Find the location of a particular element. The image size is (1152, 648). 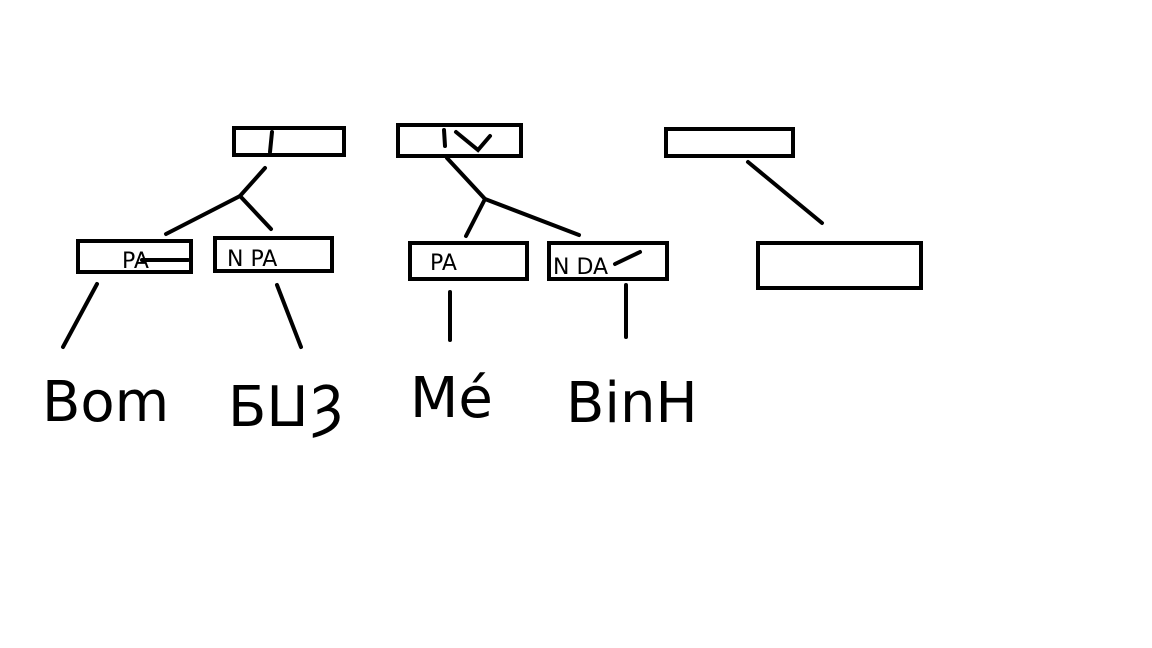

leaf-1-label: Bom is located at coordinates (105, 402).